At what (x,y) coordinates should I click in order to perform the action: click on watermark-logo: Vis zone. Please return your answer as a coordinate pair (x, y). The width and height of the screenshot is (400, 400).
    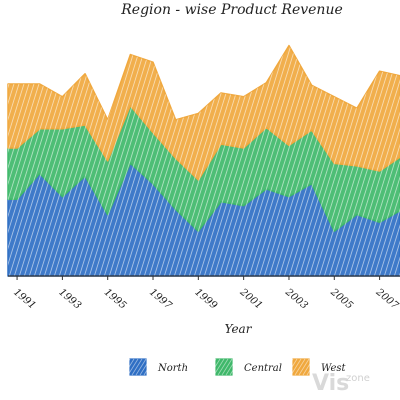
    Looking at the image, I should click on (341, 383).